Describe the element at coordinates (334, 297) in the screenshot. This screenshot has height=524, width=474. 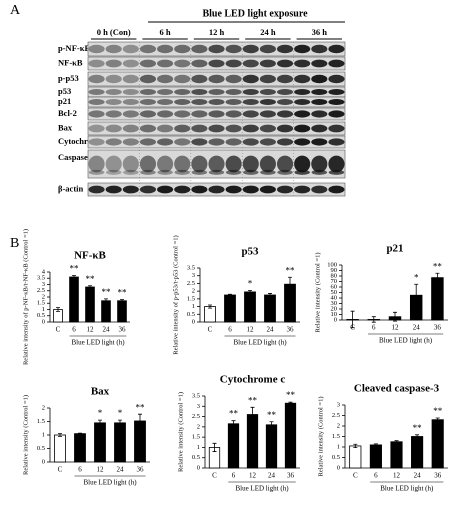
I see `y-tick-label: 40` at that location.